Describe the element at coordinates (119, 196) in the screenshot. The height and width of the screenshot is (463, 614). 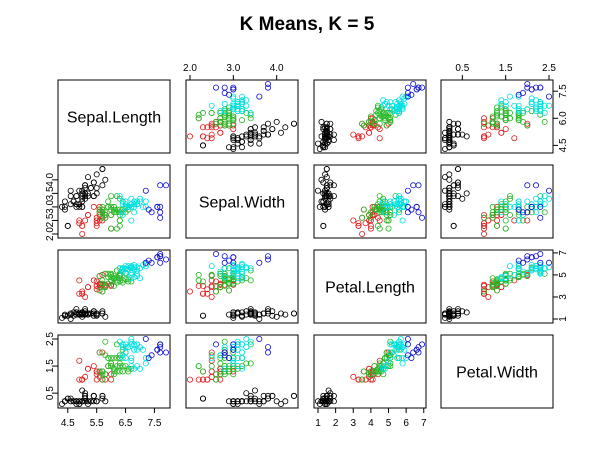
I see `point-cluster4-27-r1c0` at that location.